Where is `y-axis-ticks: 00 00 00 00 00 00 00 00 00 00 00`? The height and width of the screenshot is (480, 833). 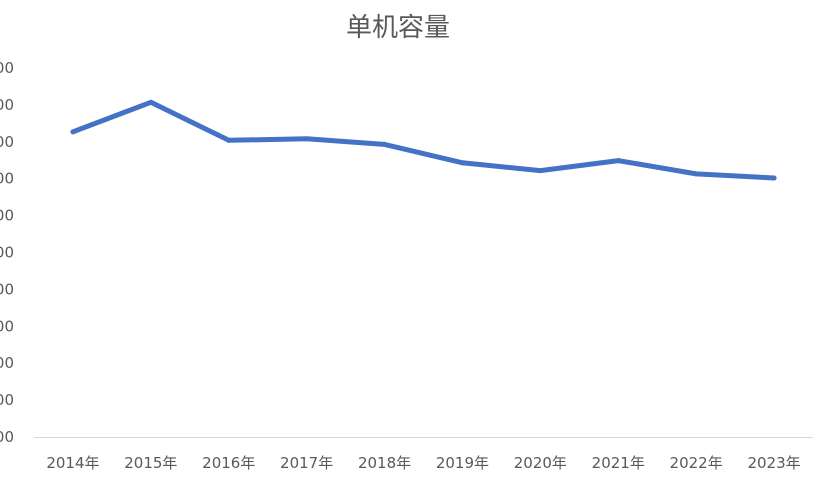
y-axis-ticks: 00 00 00 00 00 00 00 00 00 00 00 is located at coordinates (7, 252).